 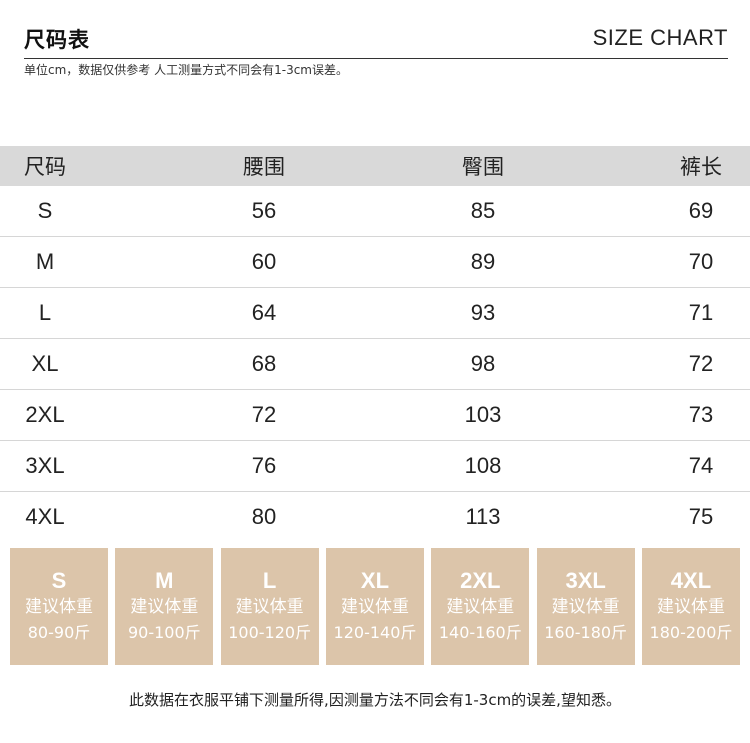 I want to click on column-header-waist: 腰围, so click(x=264, y=167).